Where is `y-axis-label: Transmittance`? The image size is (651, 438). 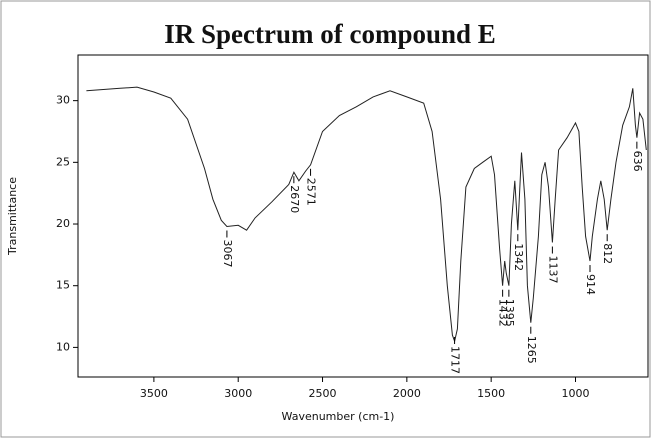 y-axis-label: Transmittance is located at coordinates (12, 216).